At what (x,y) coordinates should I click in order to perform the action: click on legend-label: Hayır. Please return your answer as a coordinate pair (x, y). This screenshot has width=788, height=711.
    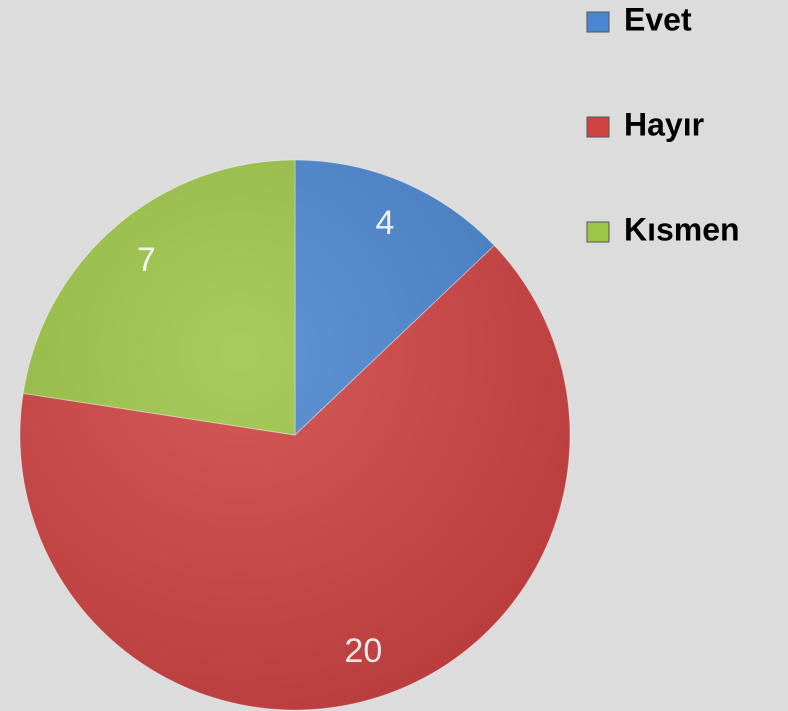
    Looking at the image, I should click on (664, 124).